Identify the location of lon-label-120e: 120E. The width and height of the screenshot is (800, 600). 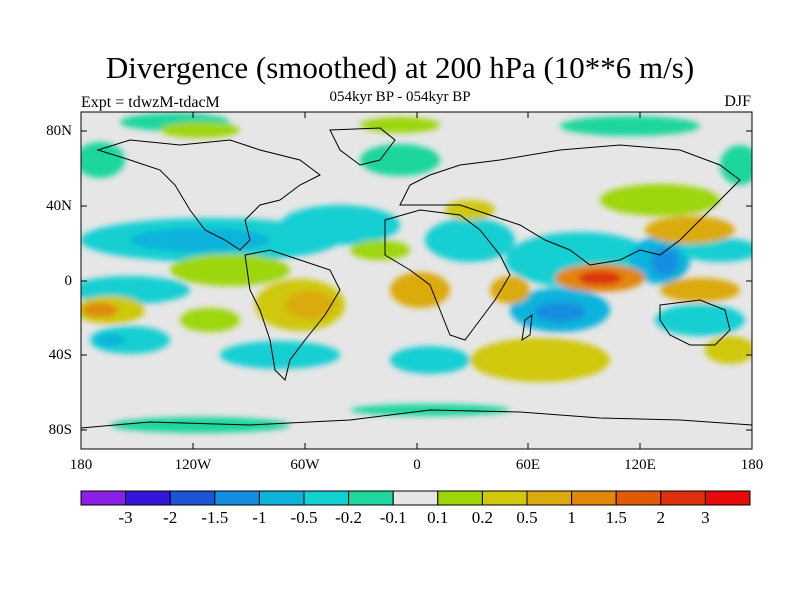
(640, 465).